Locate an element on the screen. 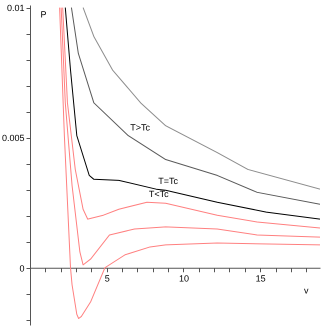 This screenshot has width=324, height=330. y-tick-label: 0.005 is located at coordinates (13, 138).